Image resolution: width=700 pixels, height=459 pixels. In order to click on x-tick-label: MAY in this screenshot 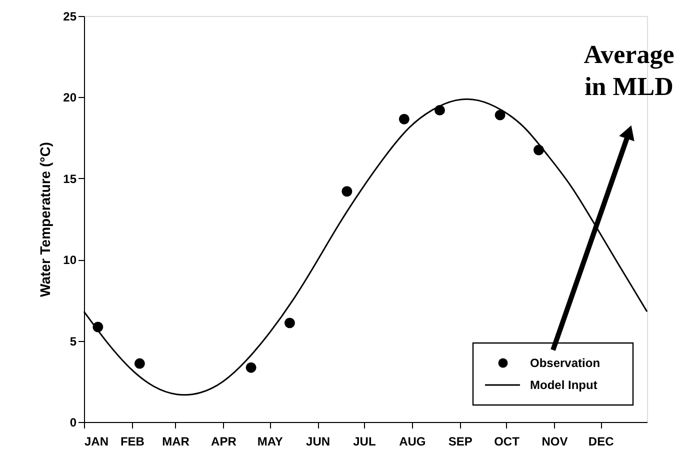, I will do `click(270, 441)`.